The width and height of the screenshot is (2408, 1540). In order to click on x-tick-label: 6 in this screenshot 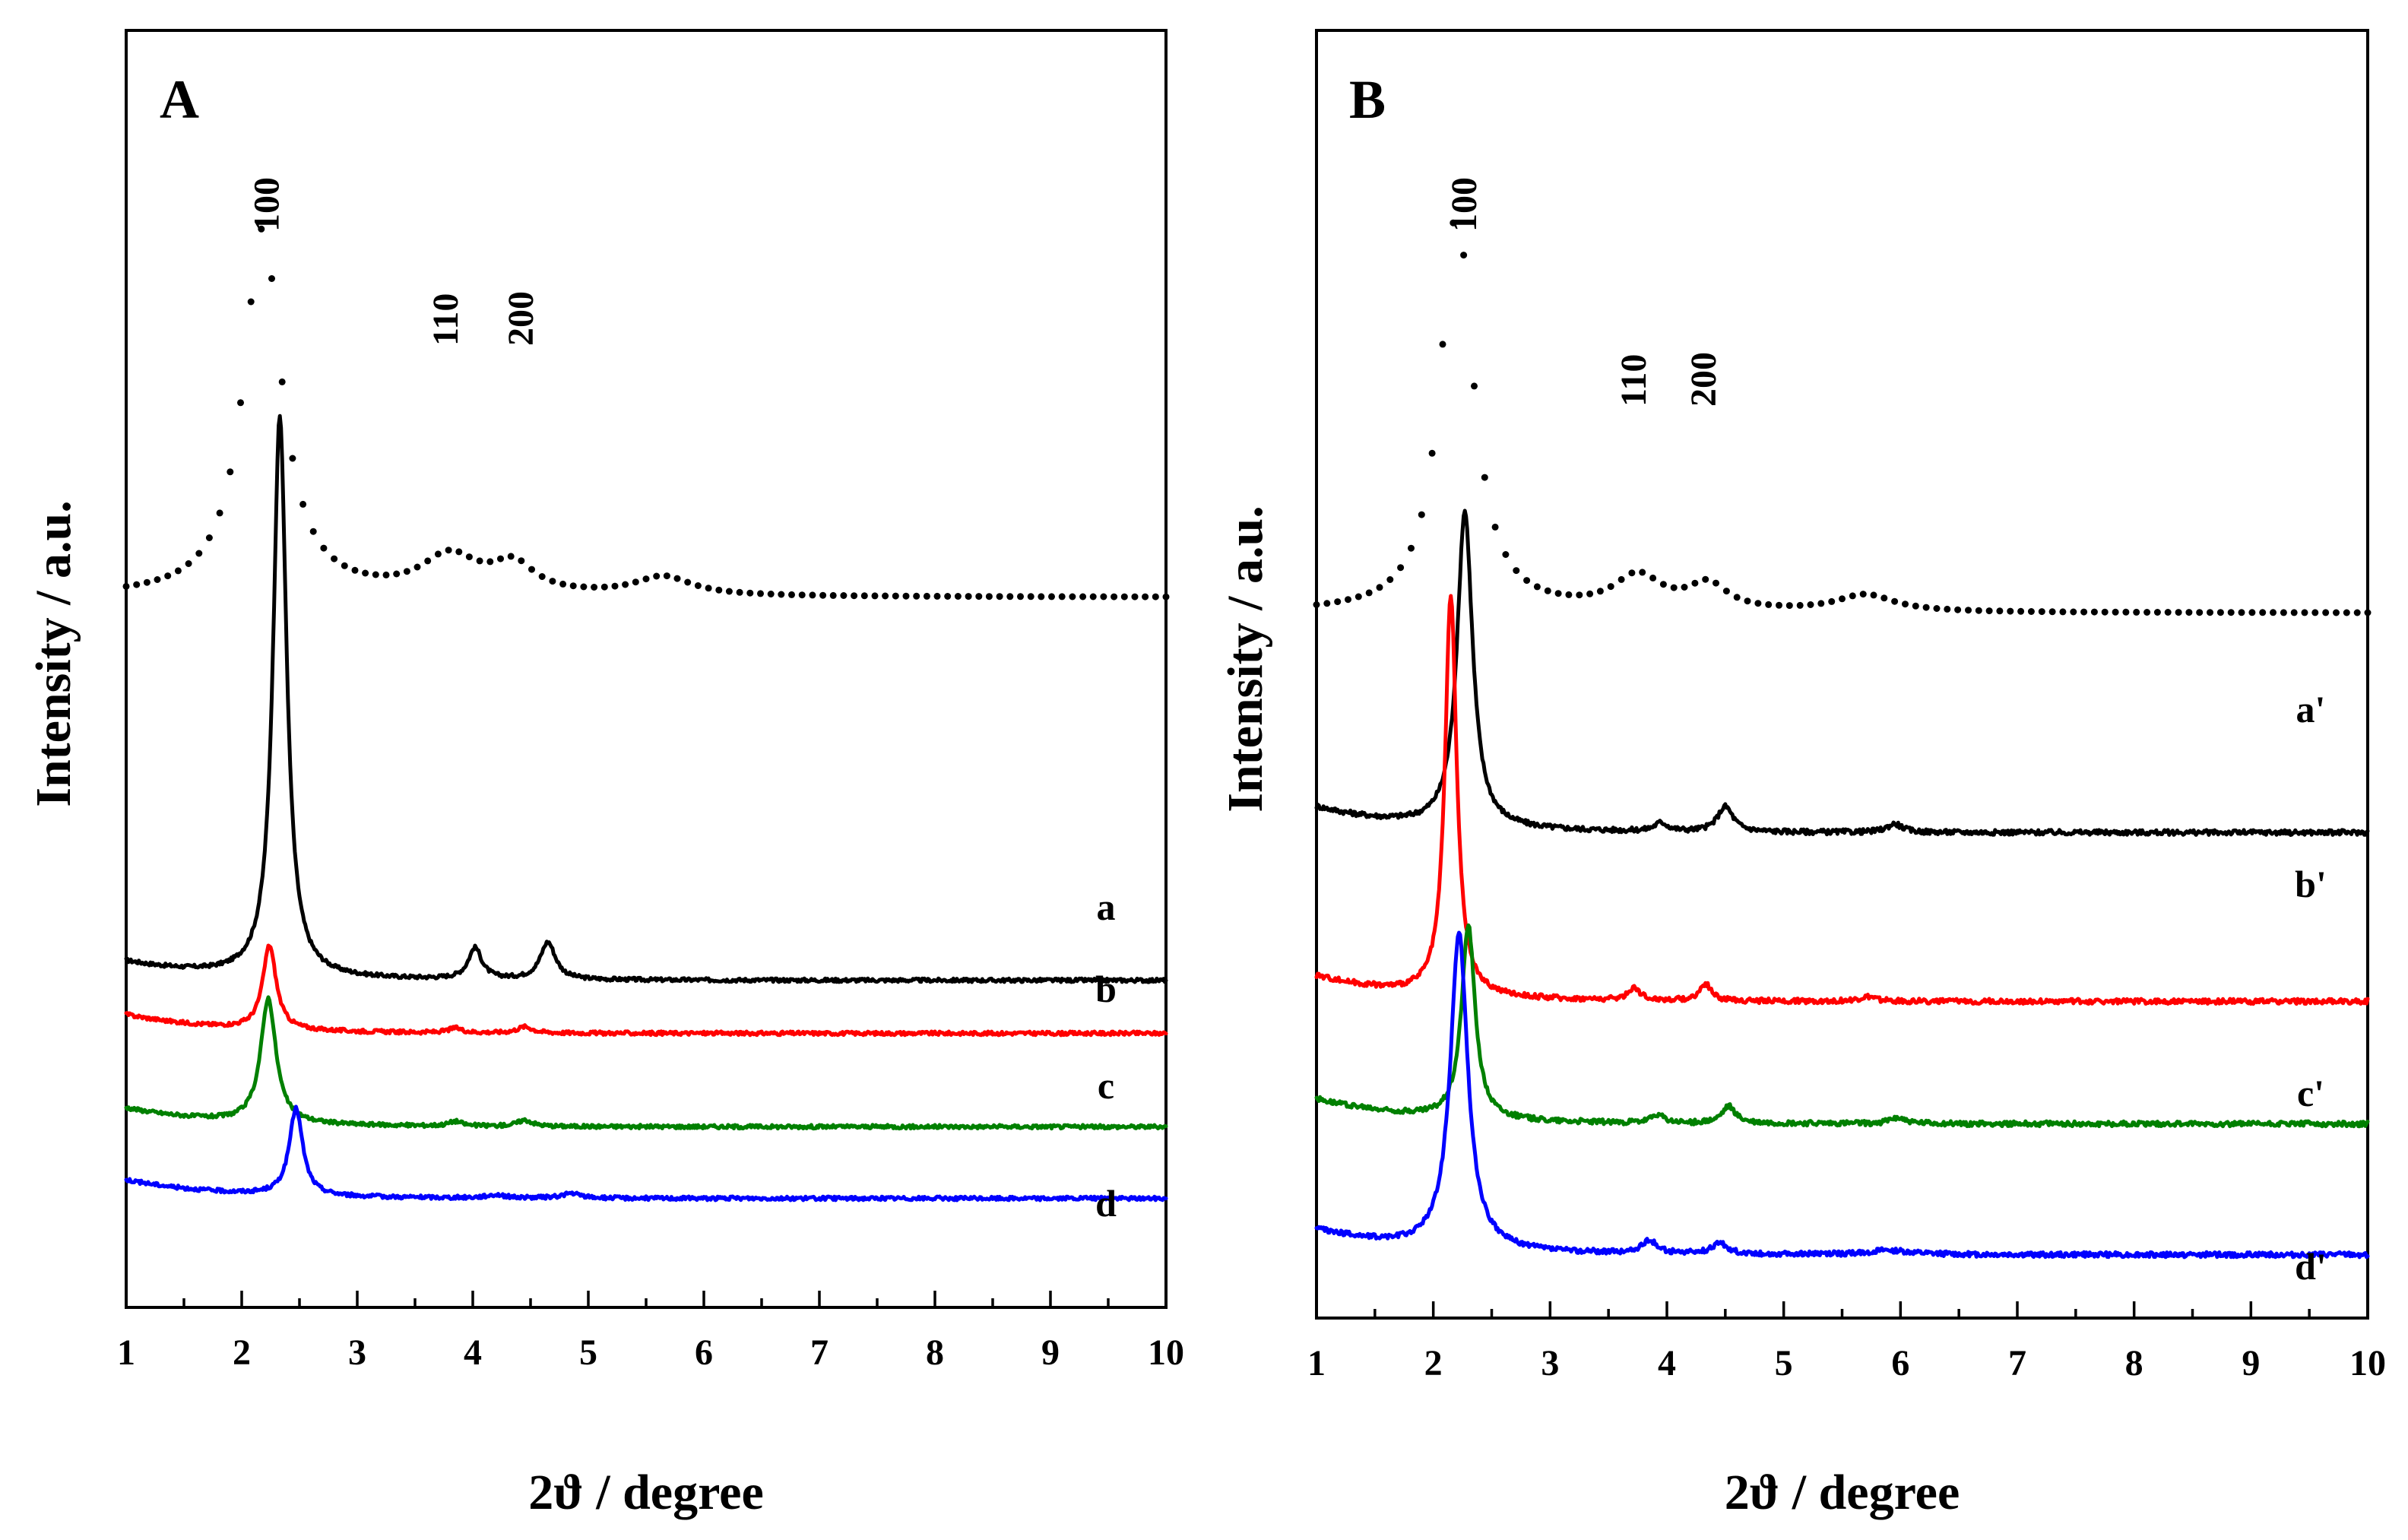, I will do `click(1900, 1363)`.